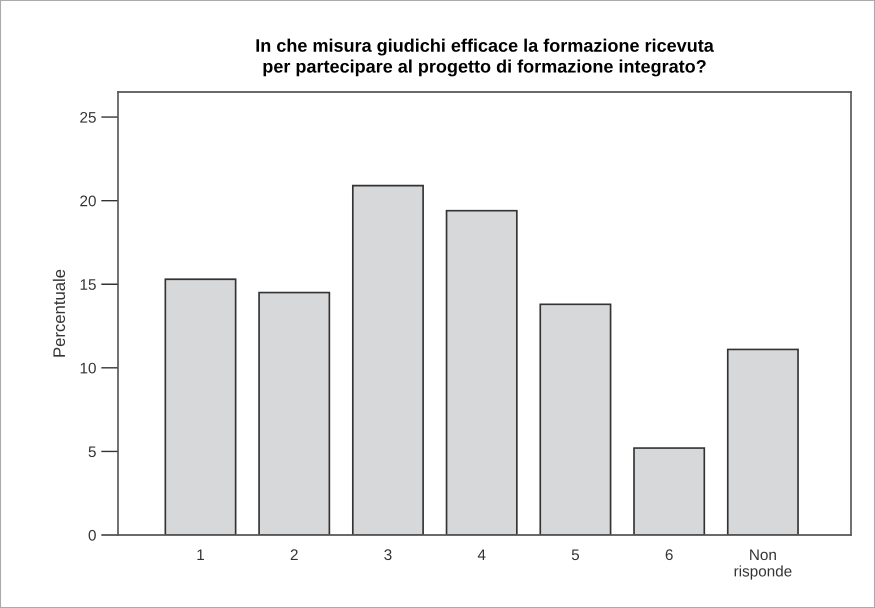  I want to click on y-tick-label: 25, so click(88, 117).